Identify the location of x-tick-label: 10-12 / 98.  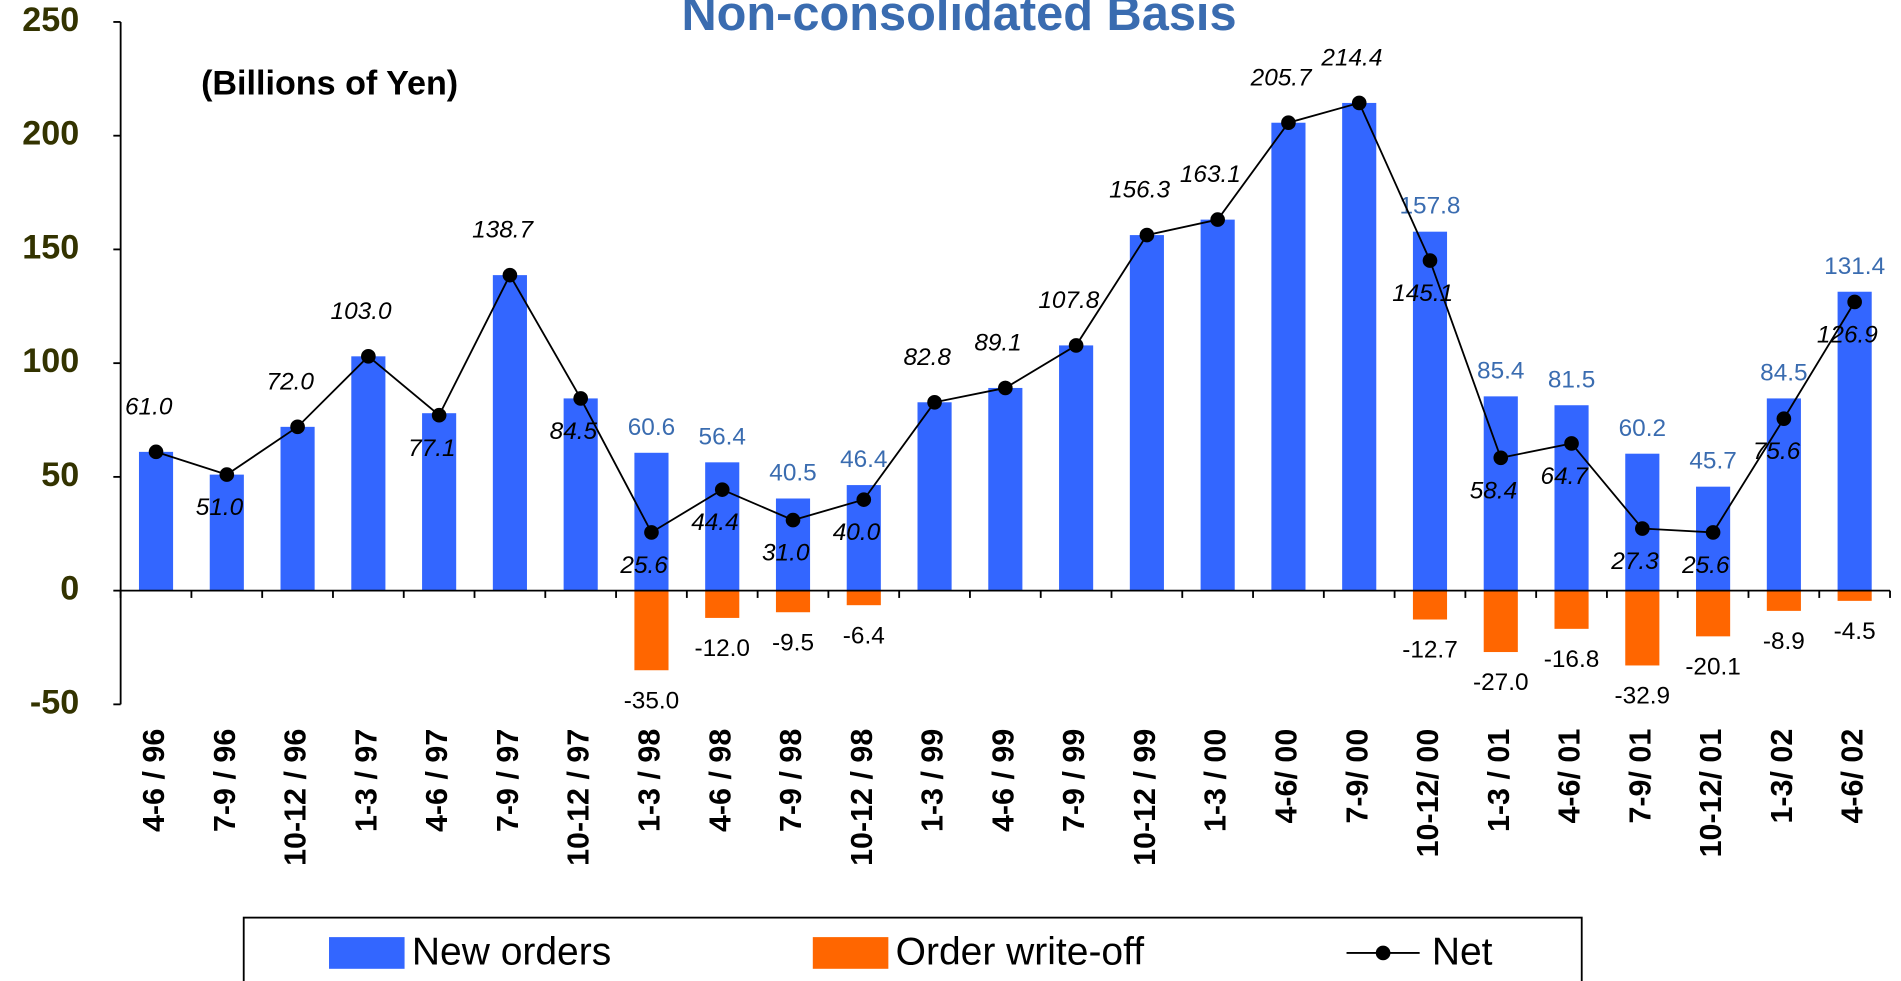
(862, 797).